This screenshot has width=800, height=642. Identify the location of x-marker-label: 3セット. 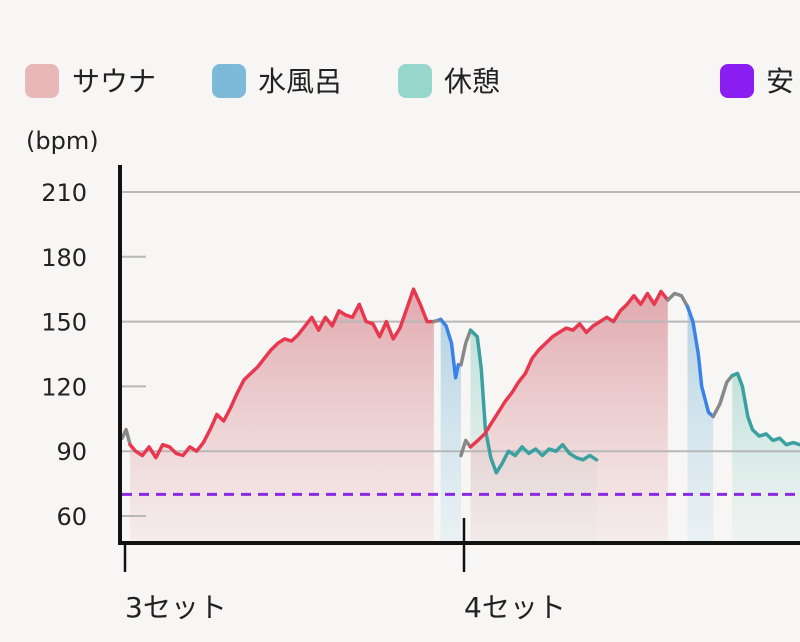
(176, 607).